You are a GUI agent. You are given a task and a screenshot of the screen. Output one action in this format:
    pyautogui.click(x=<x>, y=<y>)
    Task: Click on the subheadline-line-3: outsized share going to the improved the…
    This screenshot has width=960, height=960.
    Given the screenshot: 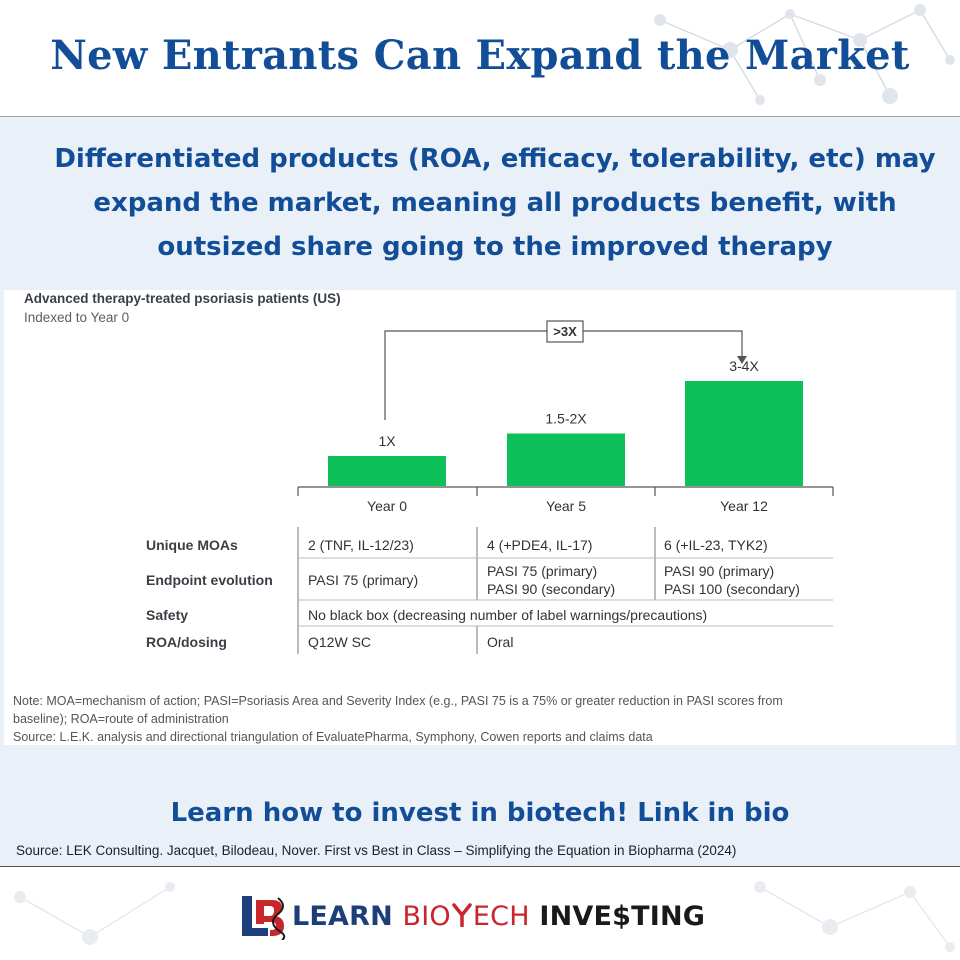 What is the action you would take?
    pyautogui.click(x=495, y=247)
    